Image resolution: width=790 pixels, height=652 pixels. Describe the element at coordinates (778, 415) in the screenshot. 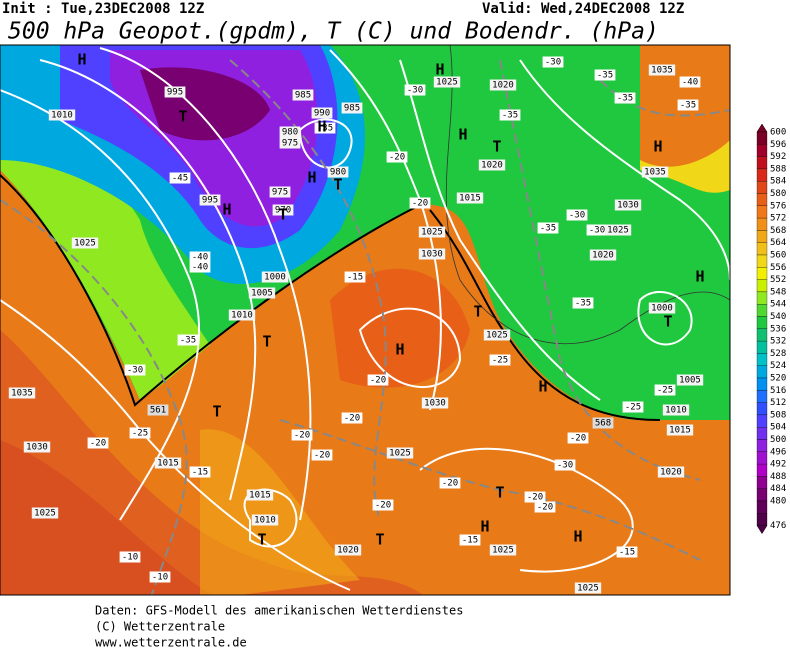

I see `colorbar-label: 508` at that location.